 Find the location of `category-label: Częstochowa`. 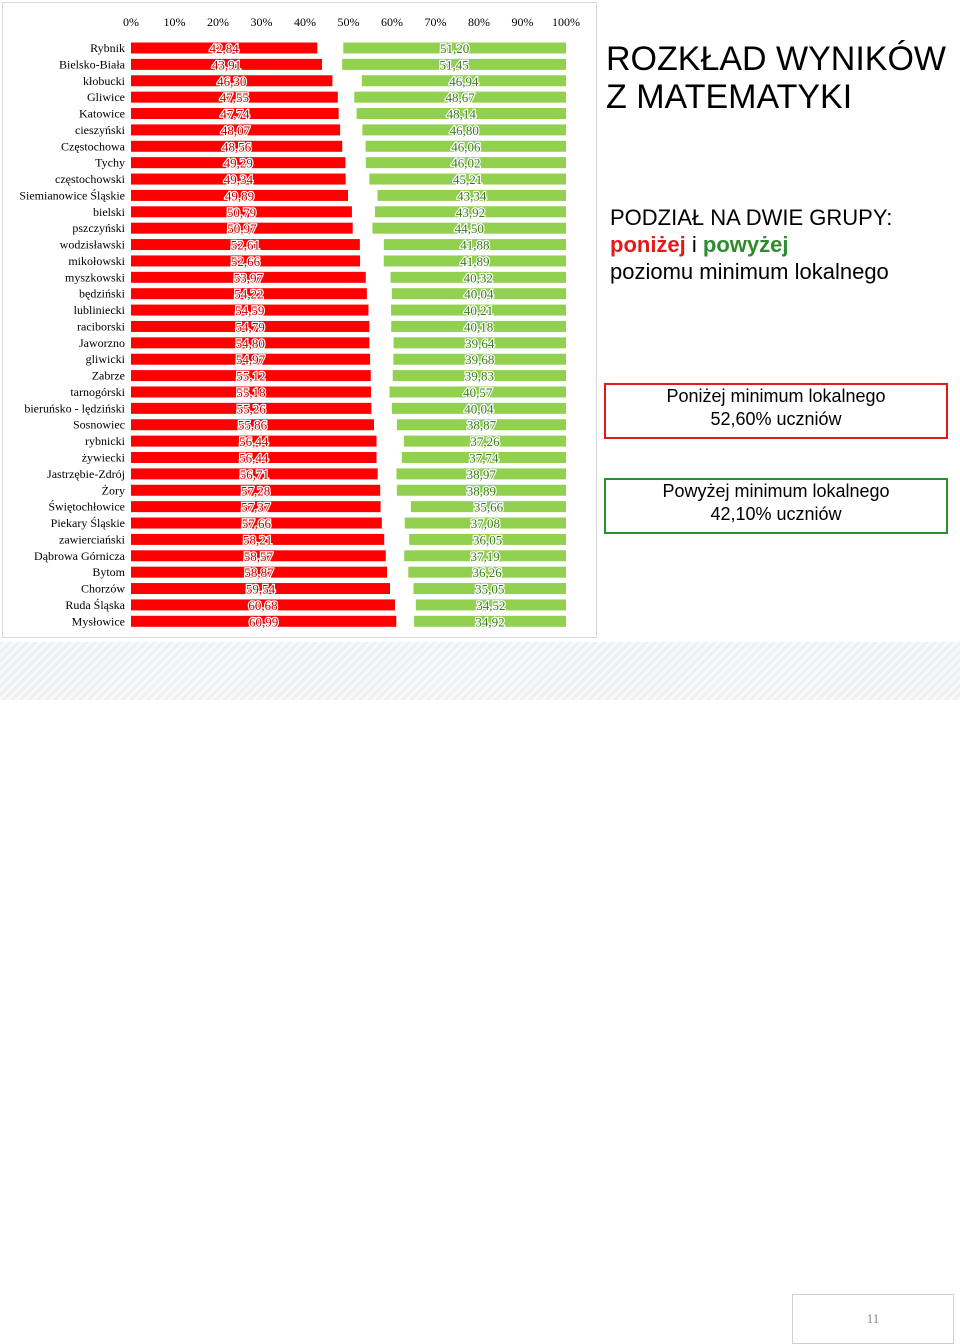

category-label: Częstochowa is located at coordinates (93, 146).